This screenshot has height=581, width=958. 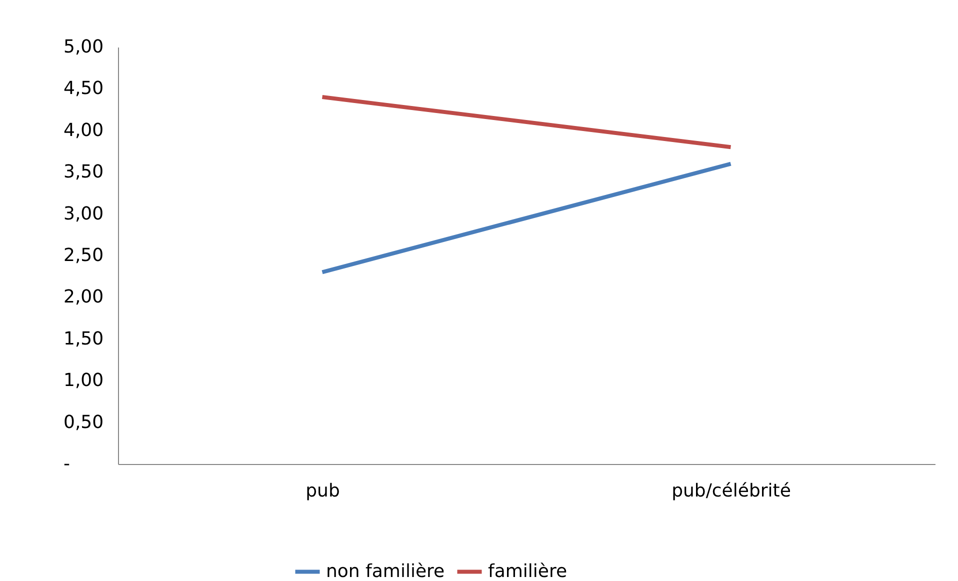 I want to click on y-tick-label: 5,00, so click(x=84, y=47).